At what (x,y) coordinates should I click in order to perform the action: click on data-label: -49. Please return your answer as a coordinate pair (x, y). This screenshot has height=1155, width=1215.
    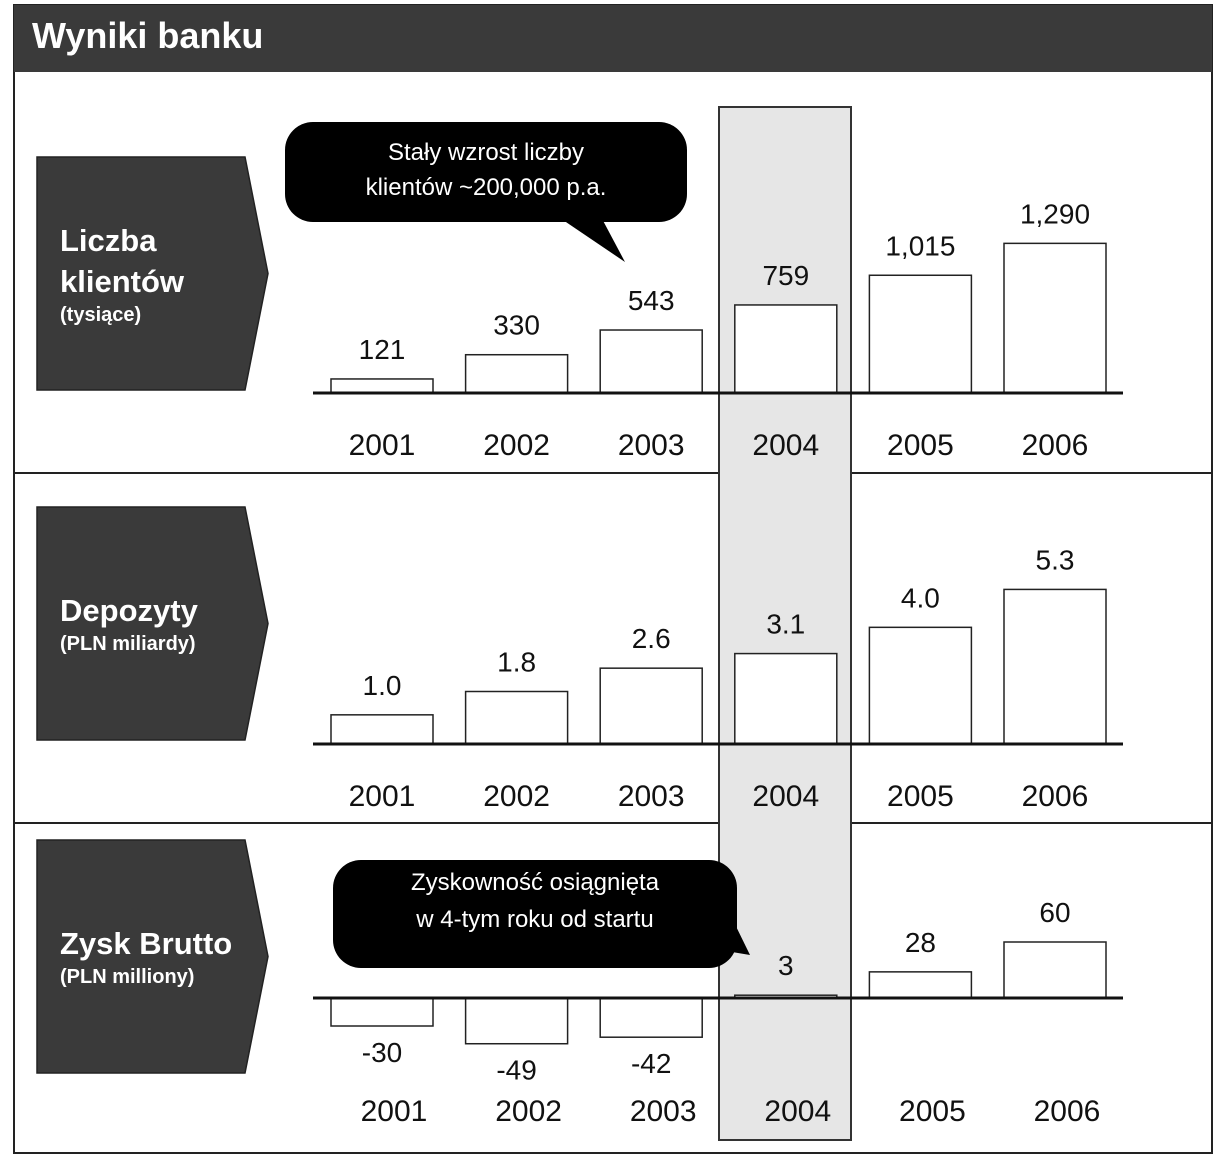
    Looking at the image, I should click on (516, 1070).